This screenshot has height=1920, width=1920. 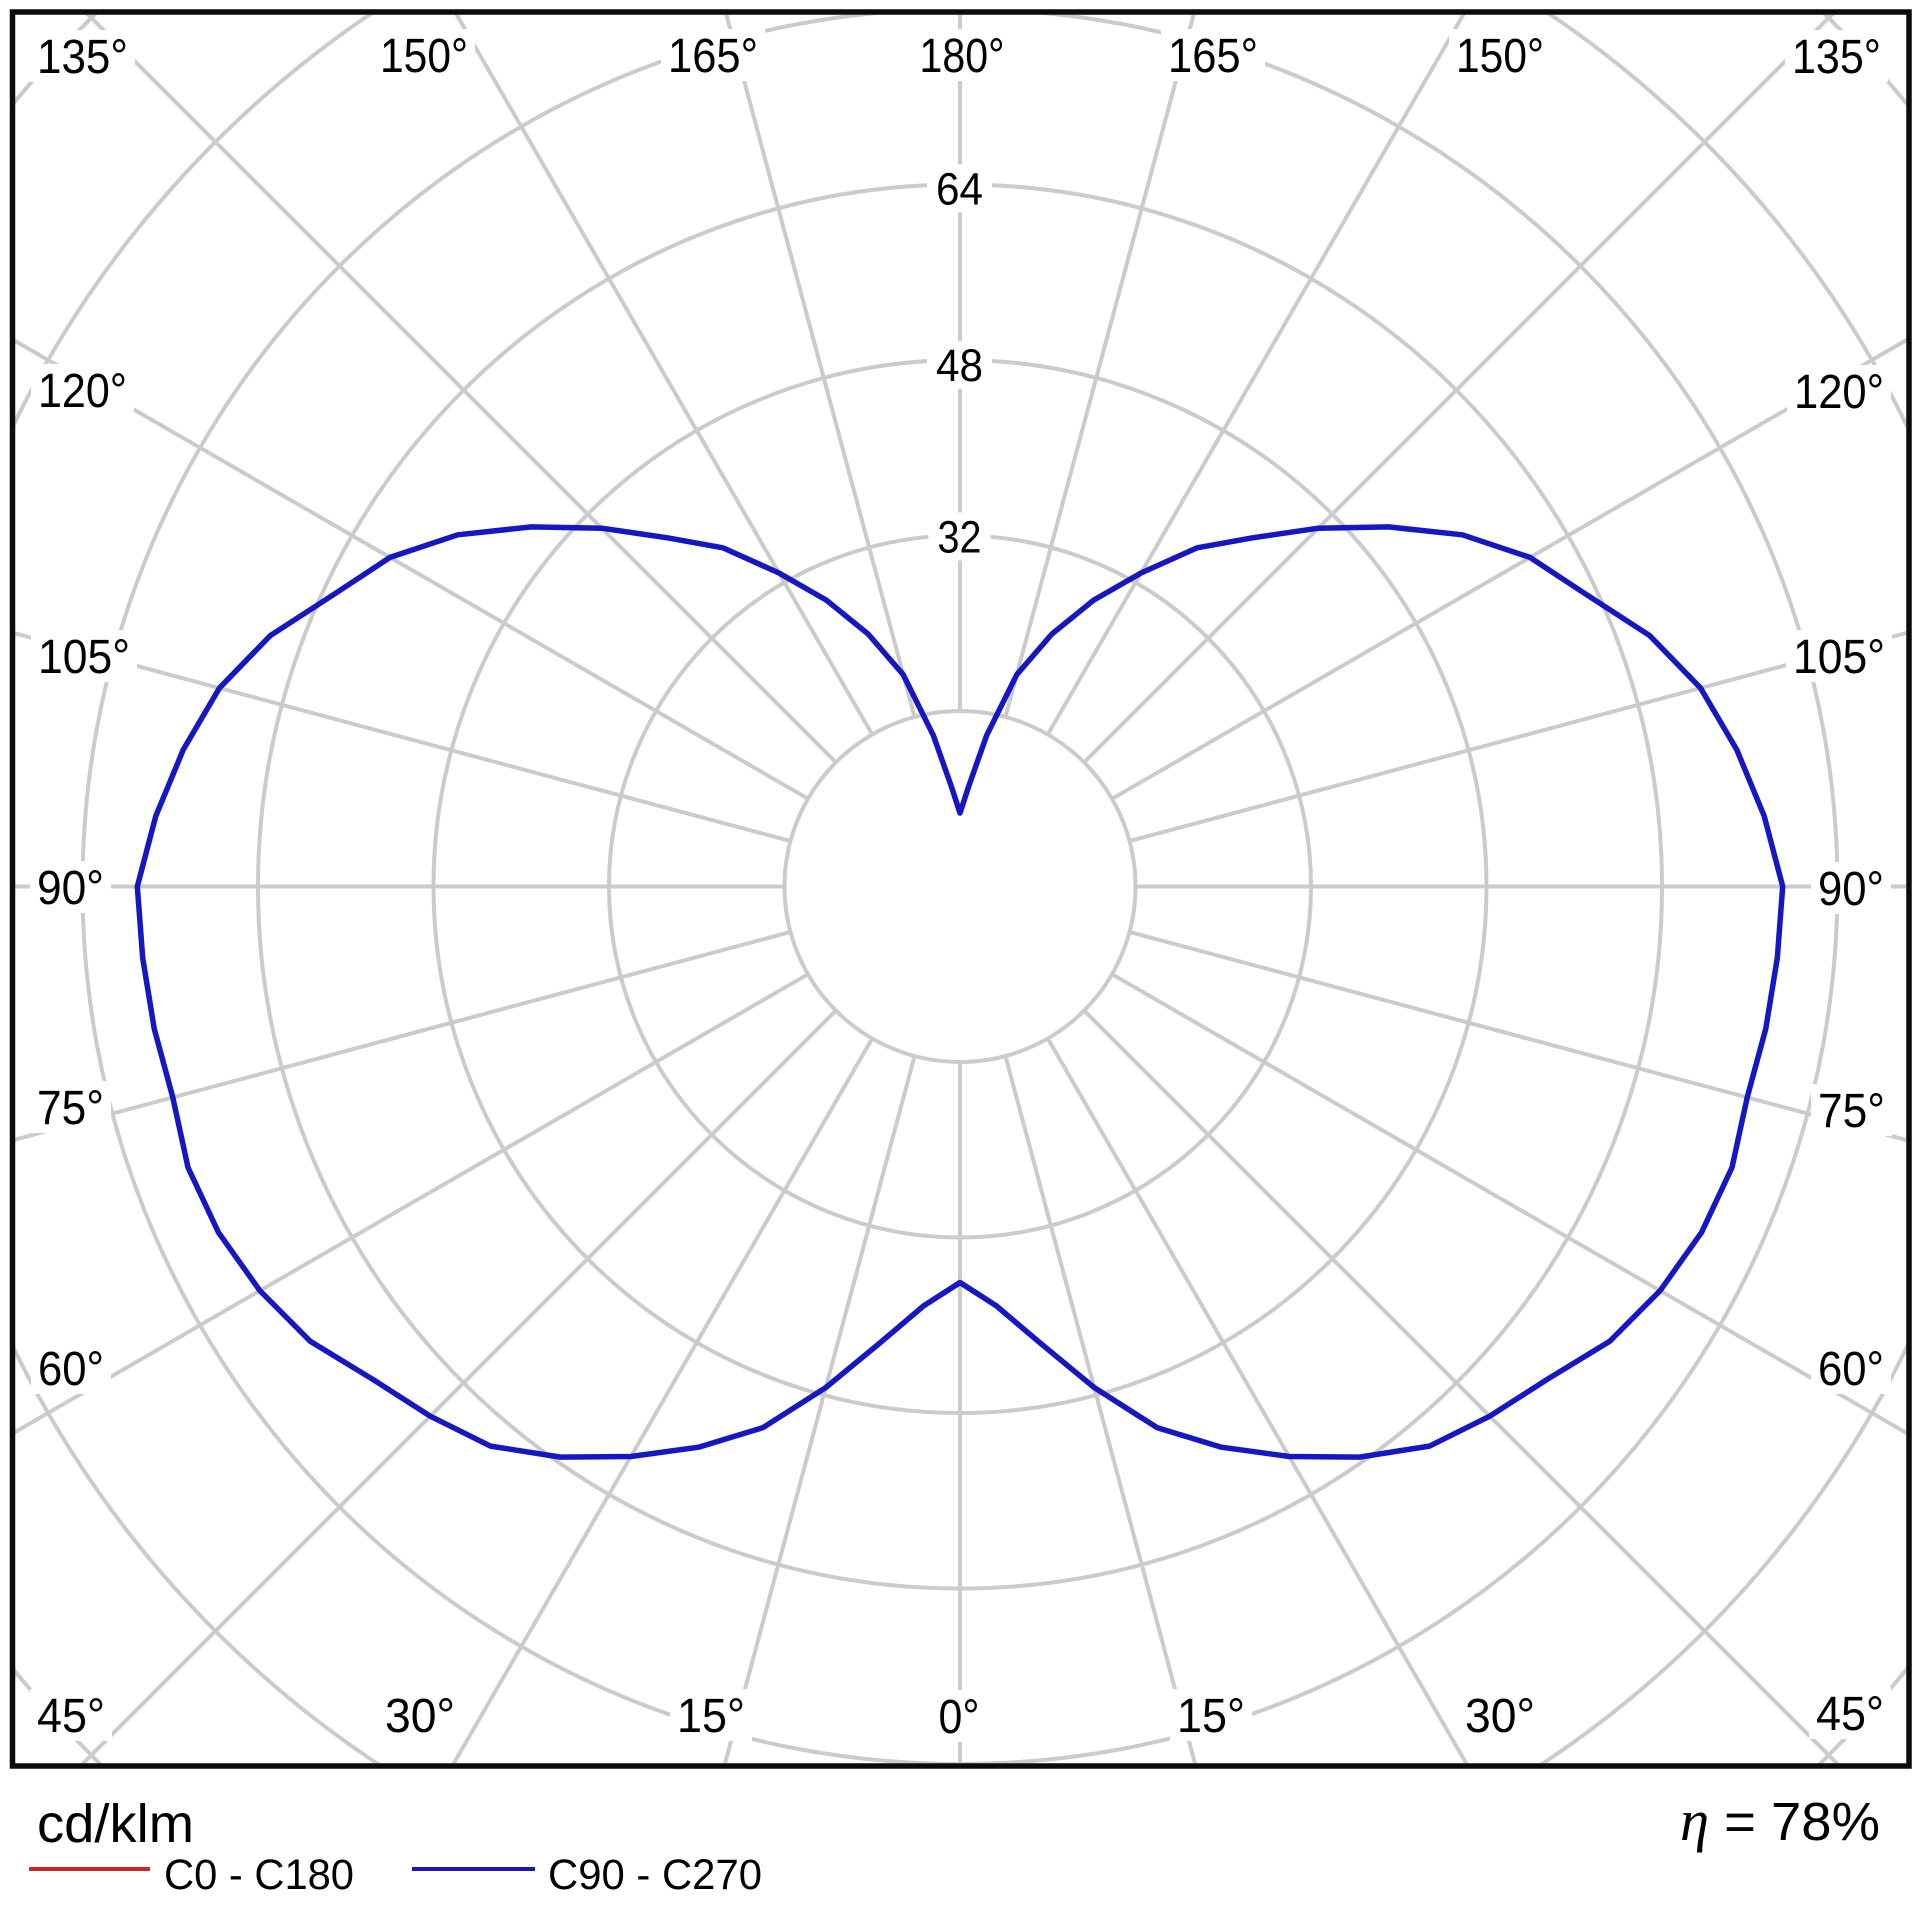 What do you see at coordinates (960, 537) in the screenshot?
I see `svg-text: 32` at bounding box center [960, 537].